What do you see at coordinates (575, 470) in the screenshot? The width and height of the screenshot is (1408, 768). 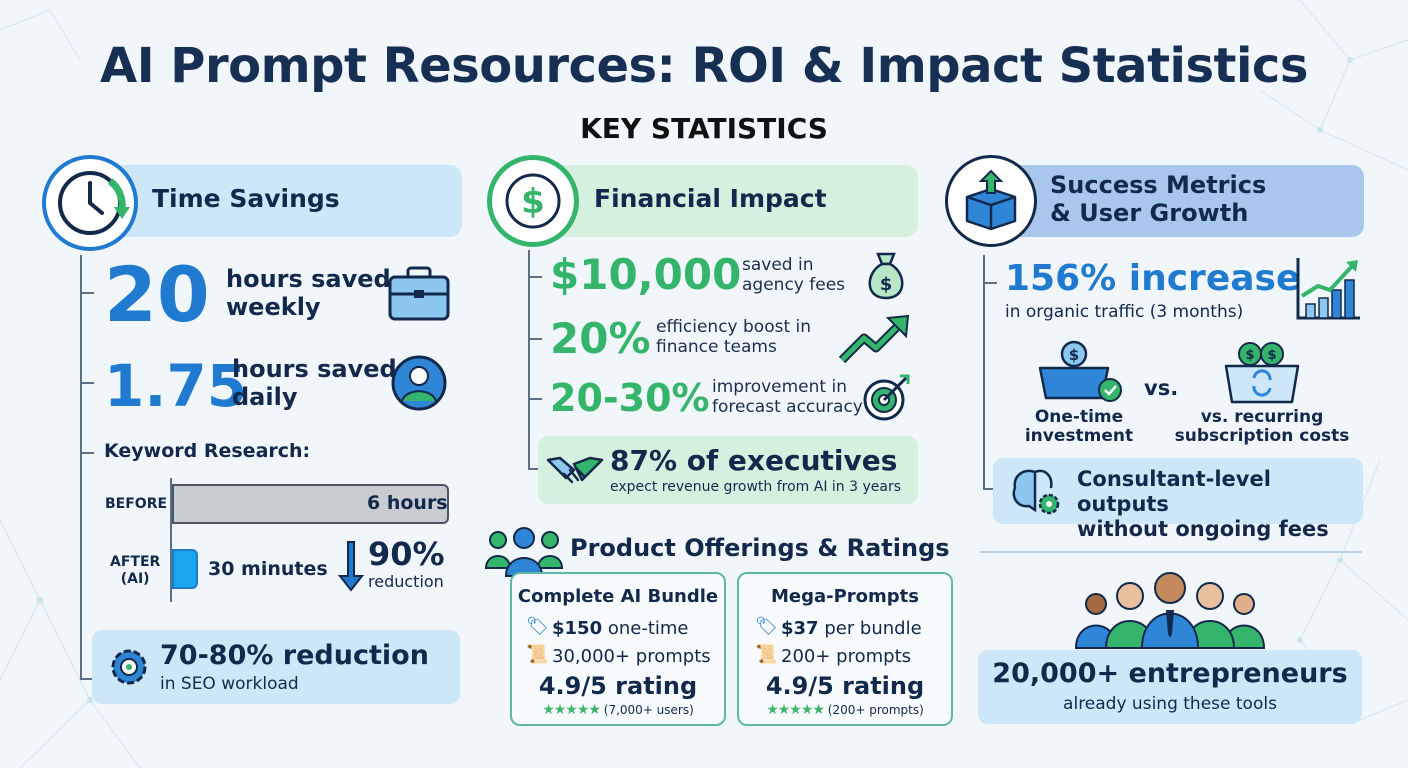 I see `handshake-icon` at bounding box center [575, 470].